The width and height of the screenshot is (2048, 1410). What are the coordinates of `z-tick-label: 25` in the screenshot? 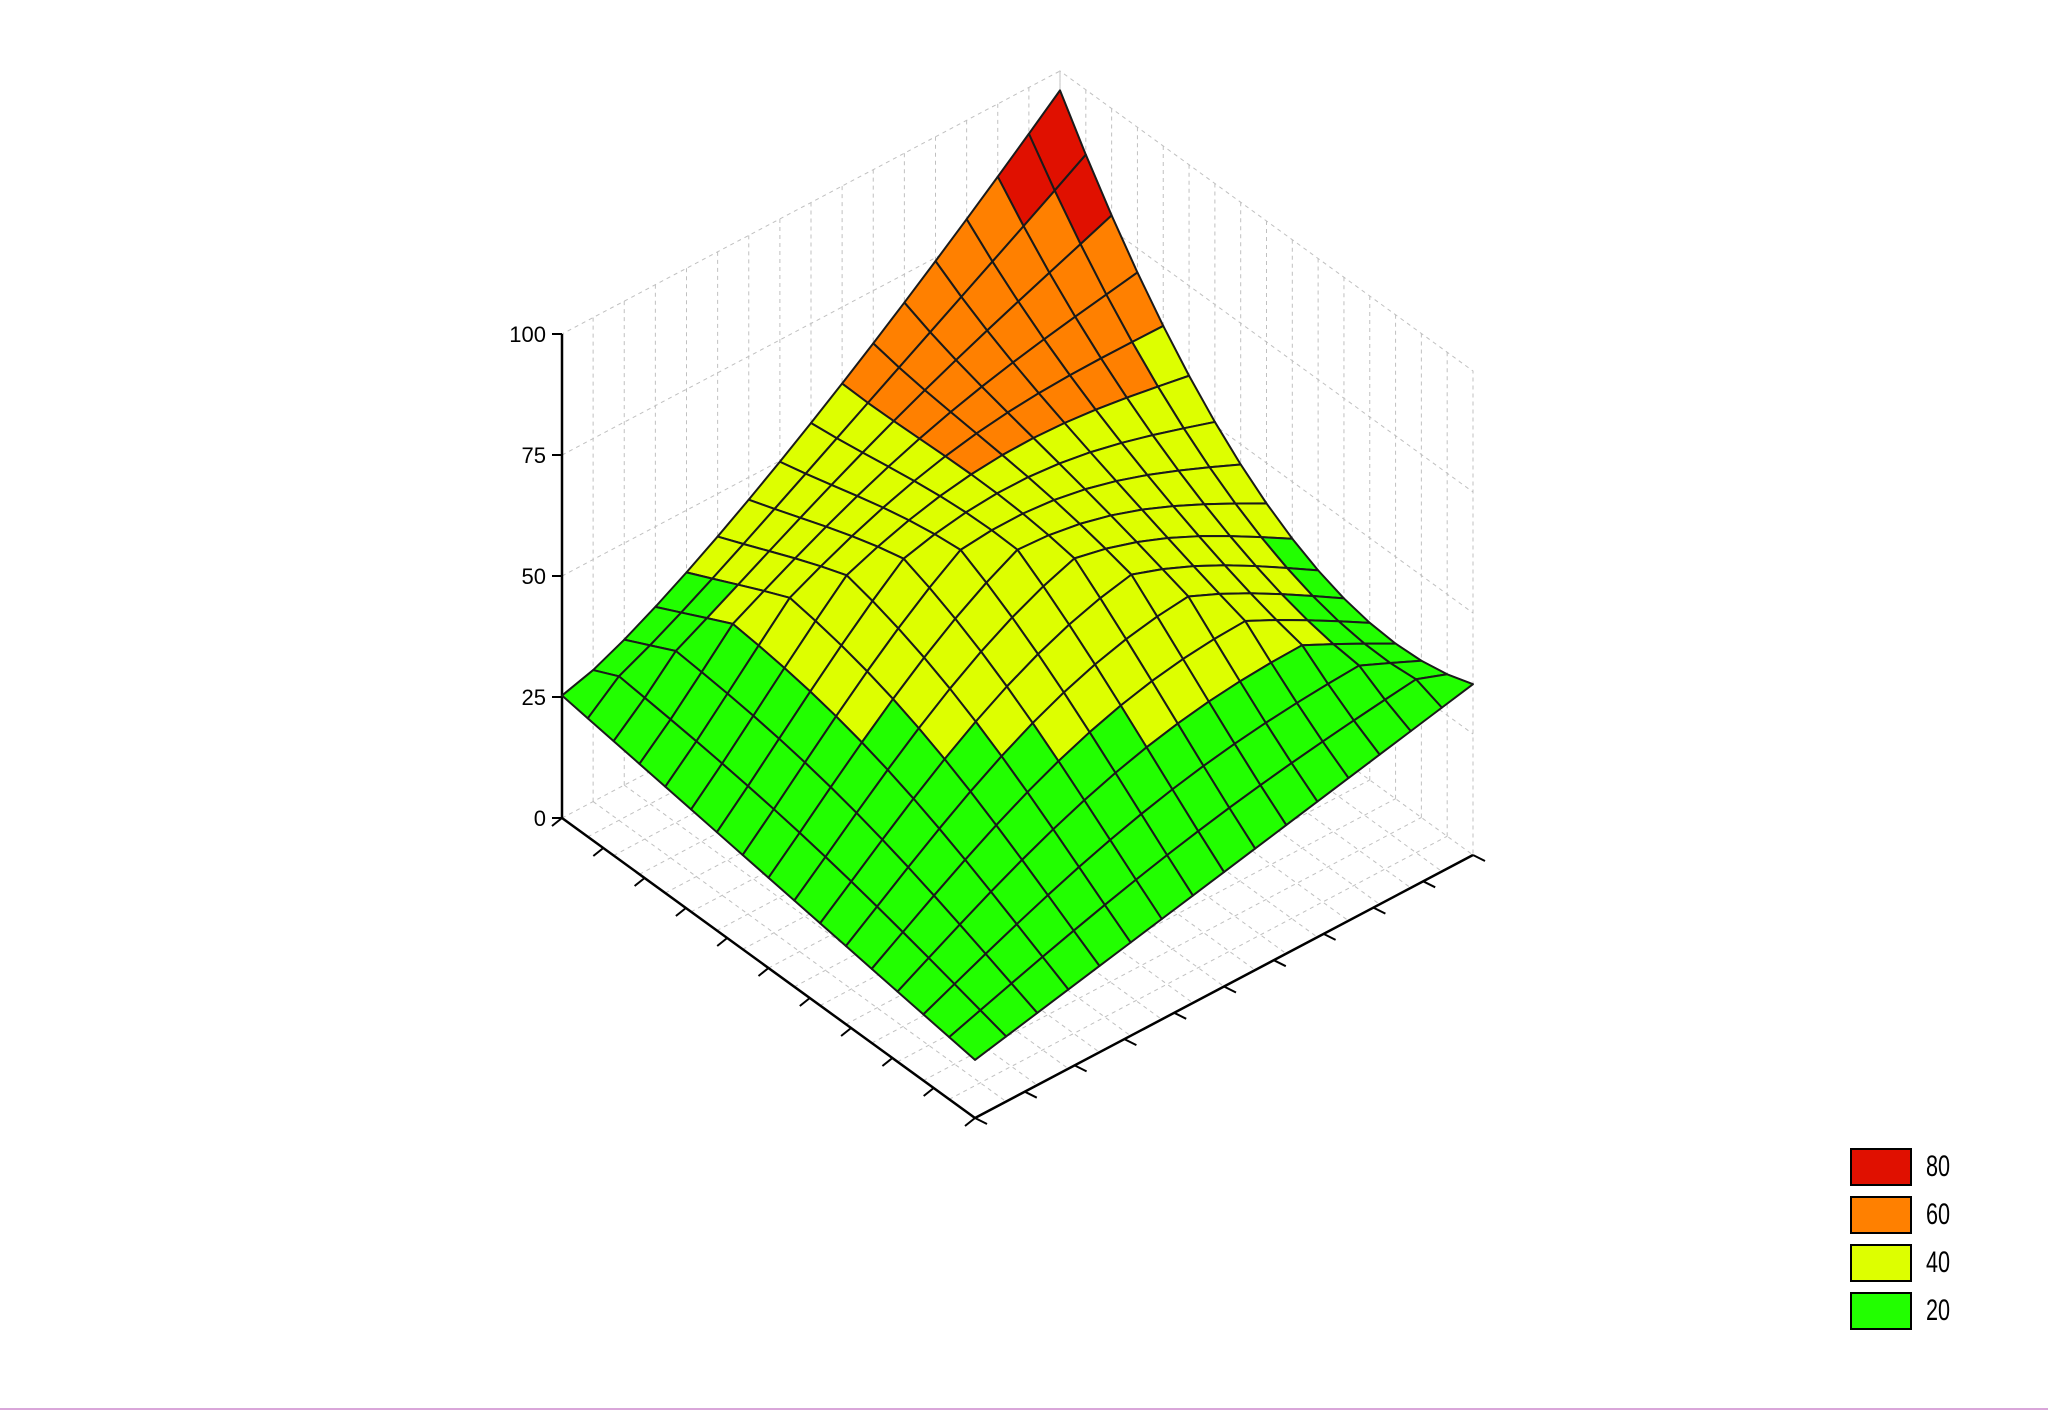 It's located at (534, 697).